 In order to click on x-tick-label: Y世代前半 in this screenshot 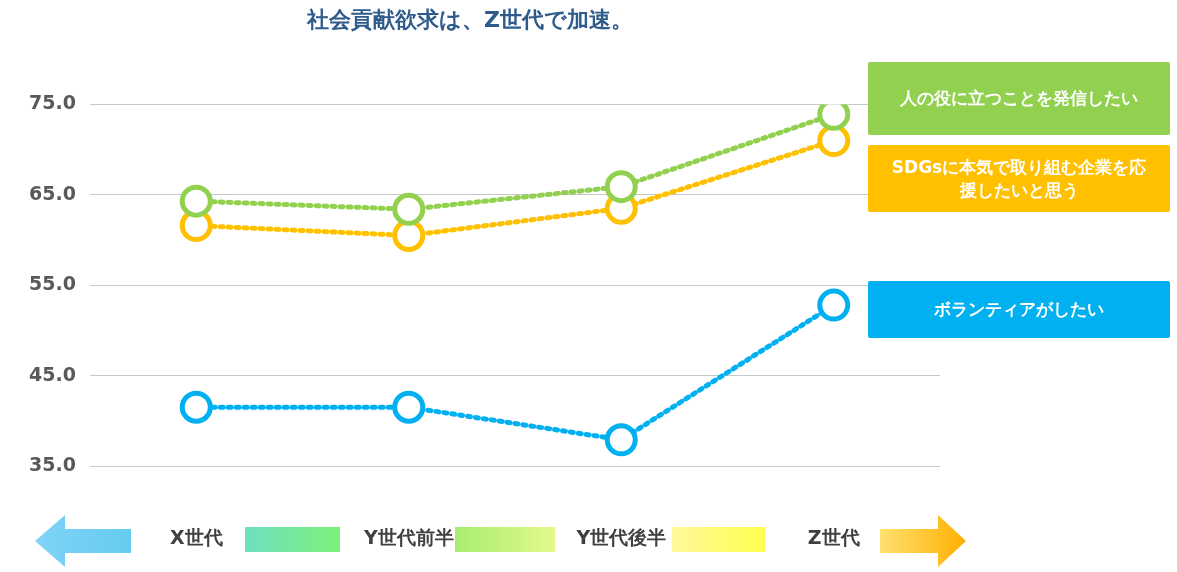, I will do `click(408, 537)`.